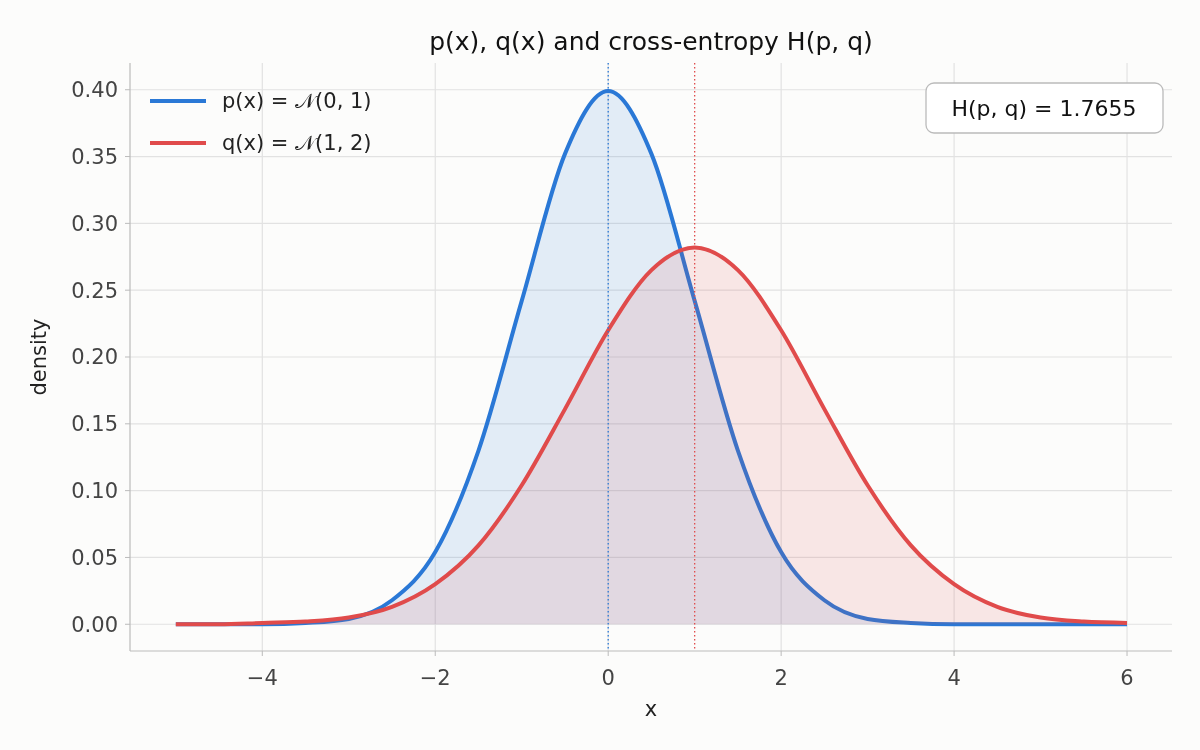 This screenshot has width=1200, height=750. What do you see at coordinates (651, 41) in the screenshot?
I see `chart-title: p(x), q(x) and cross-entropy H(p, q)` at bounding box center [651, 41].